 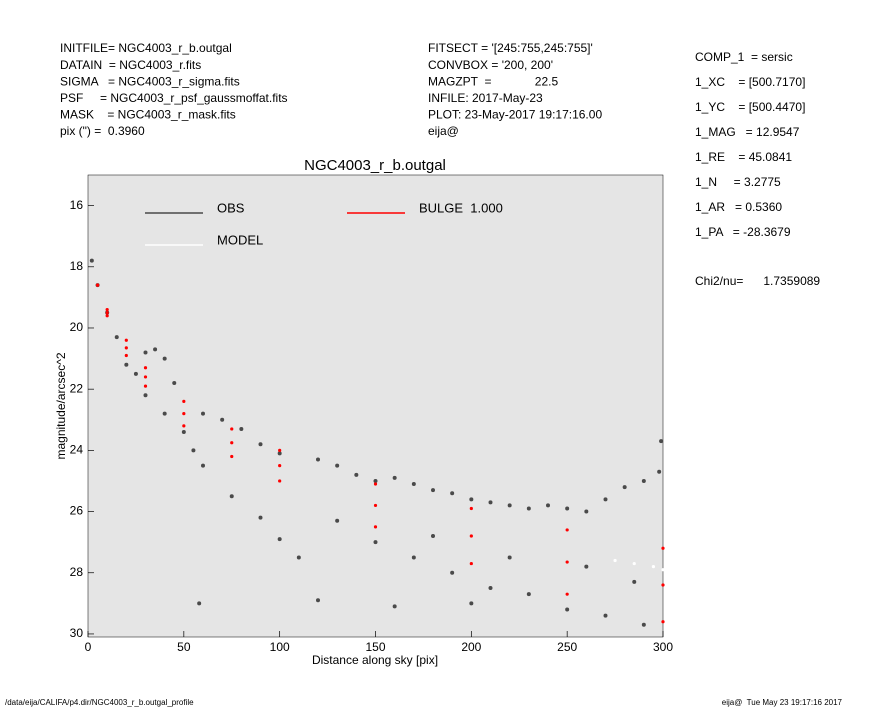 What do you see at coordinates (744, 57) in the screenshot?
I see `header-line: COMP_1 = sersic` at bounding box center [744, 57].